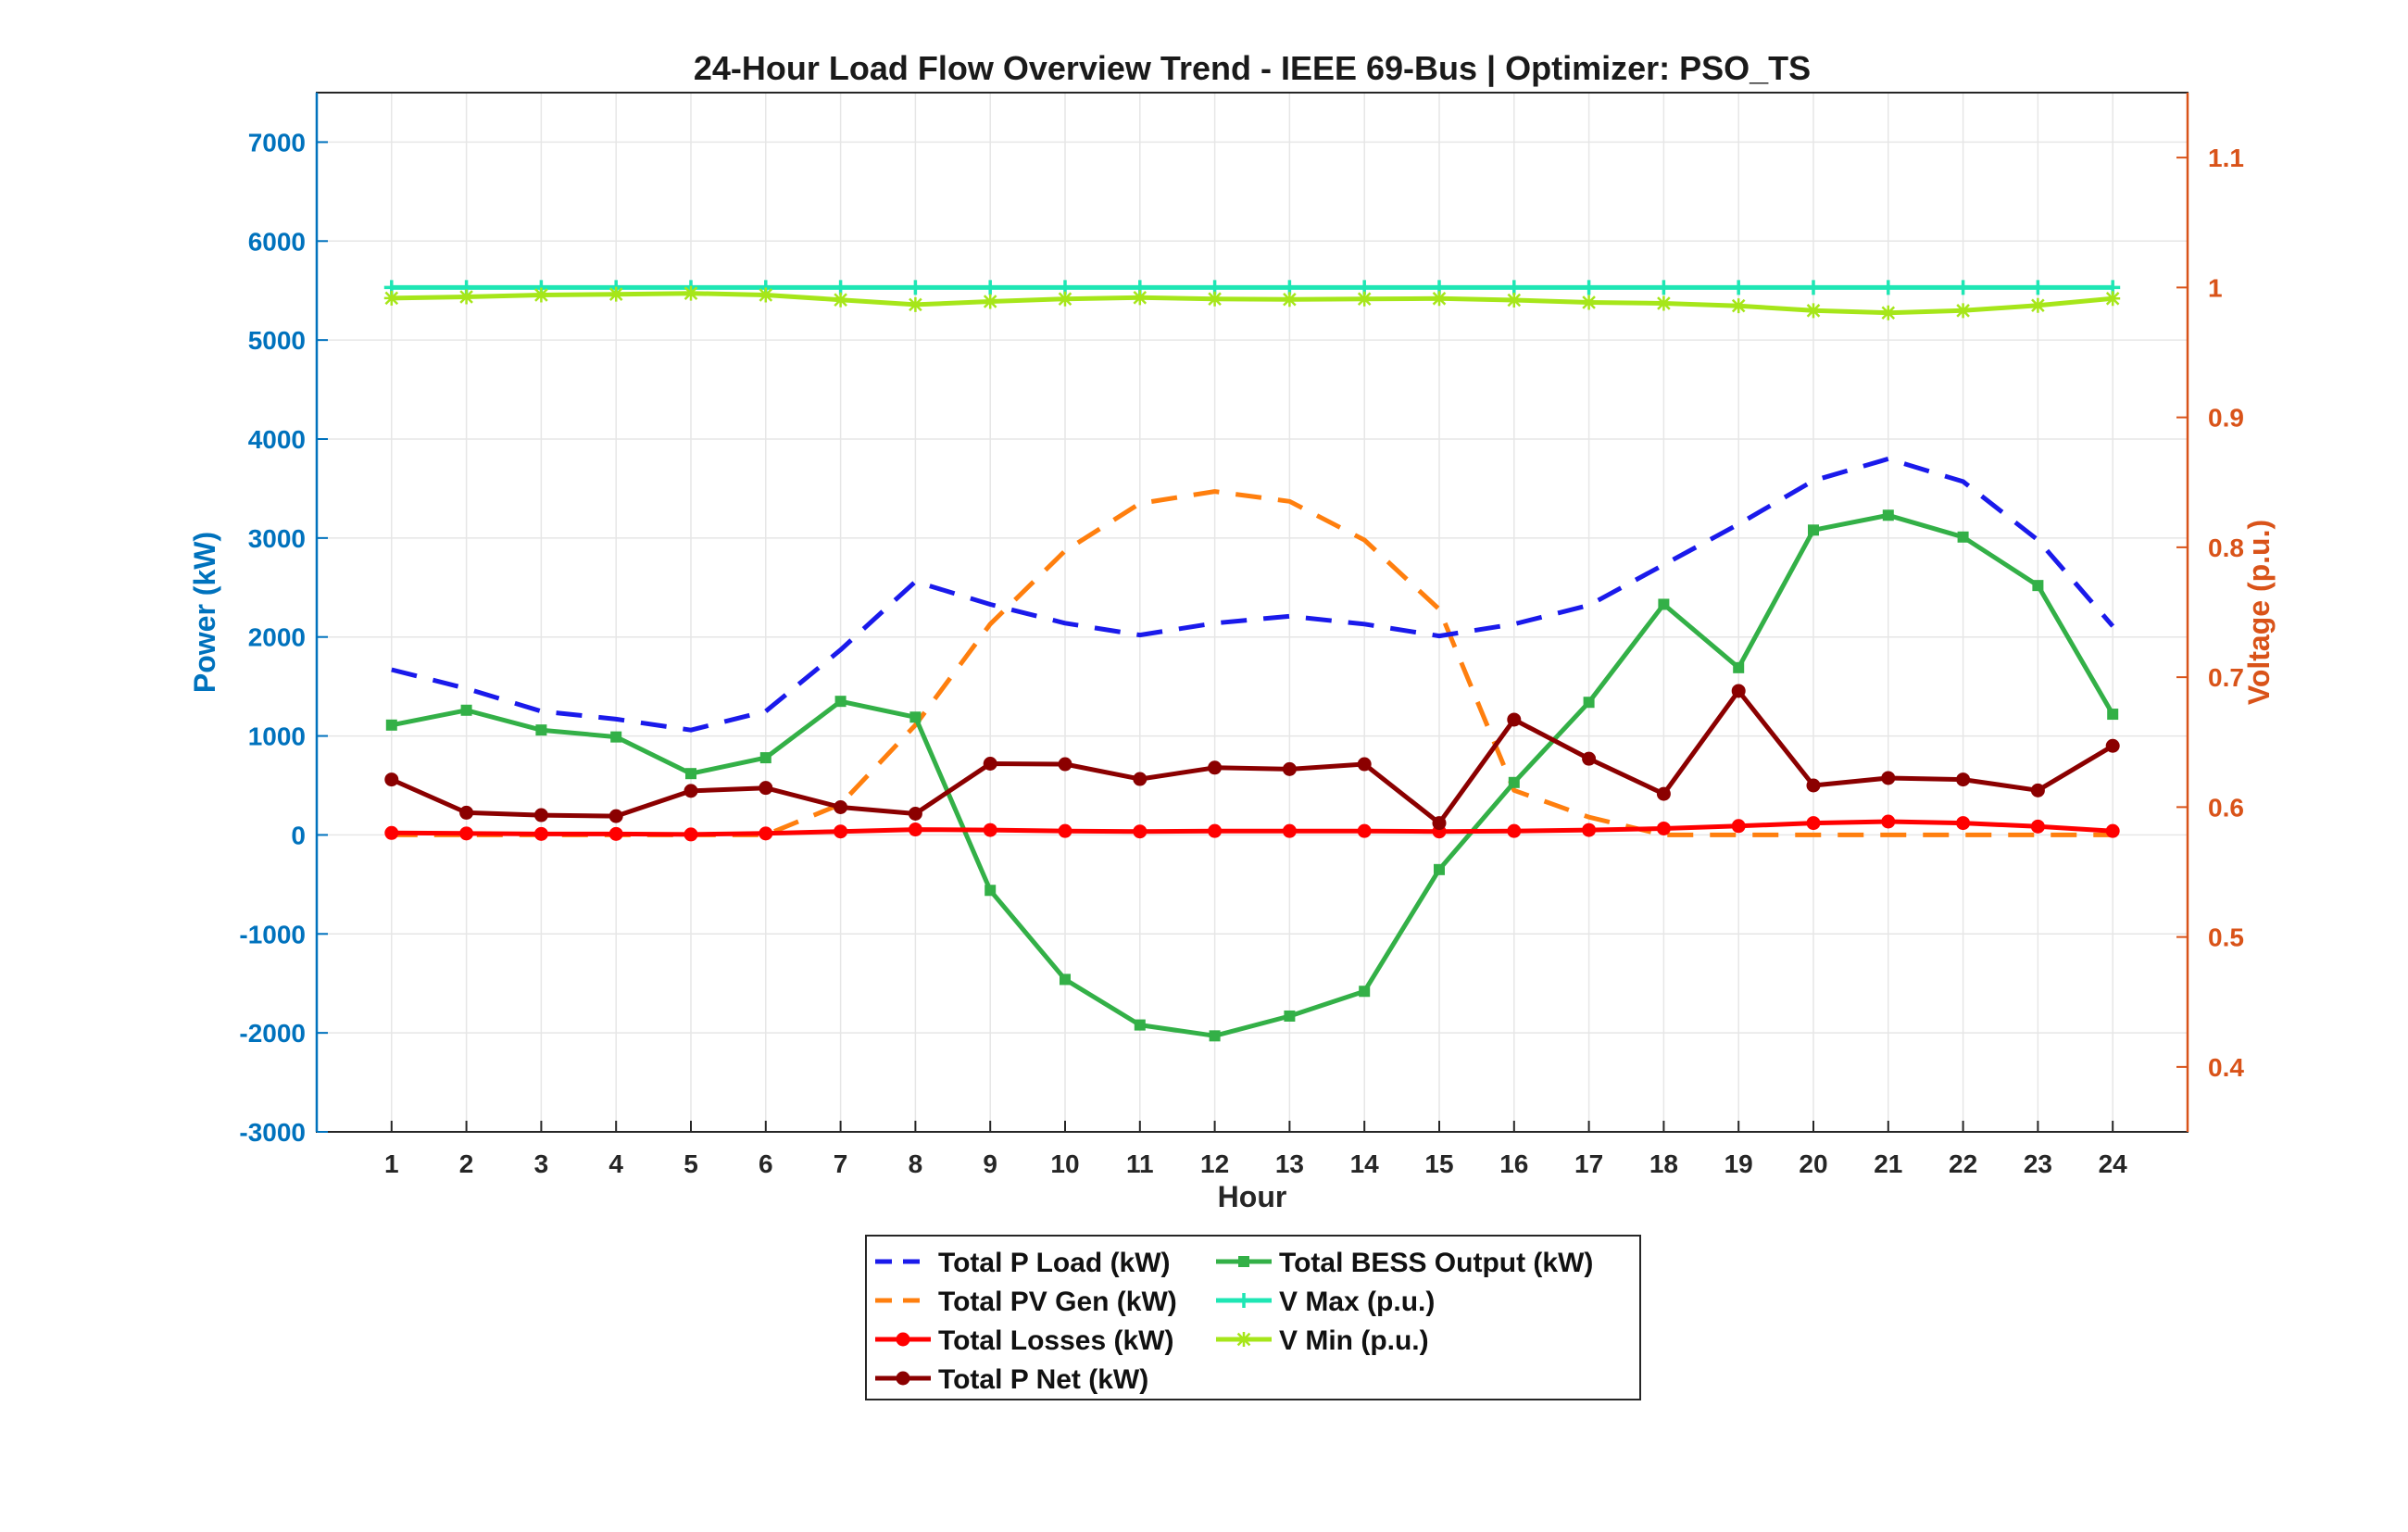 This screenshot has width=2408, height=1532. I want to click on left-tick-label: 4000, so click(277, 440).